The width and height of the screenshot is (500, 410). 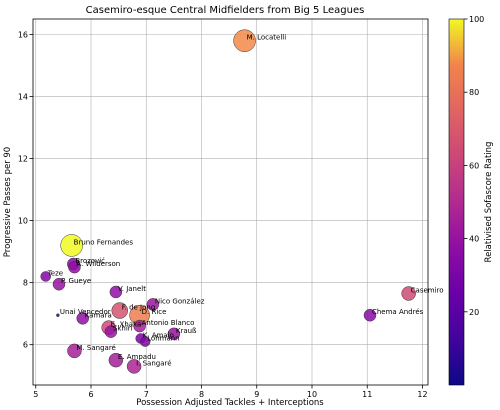 I want to click on point-label: E. Xhaka, so click(x=126, y=325).